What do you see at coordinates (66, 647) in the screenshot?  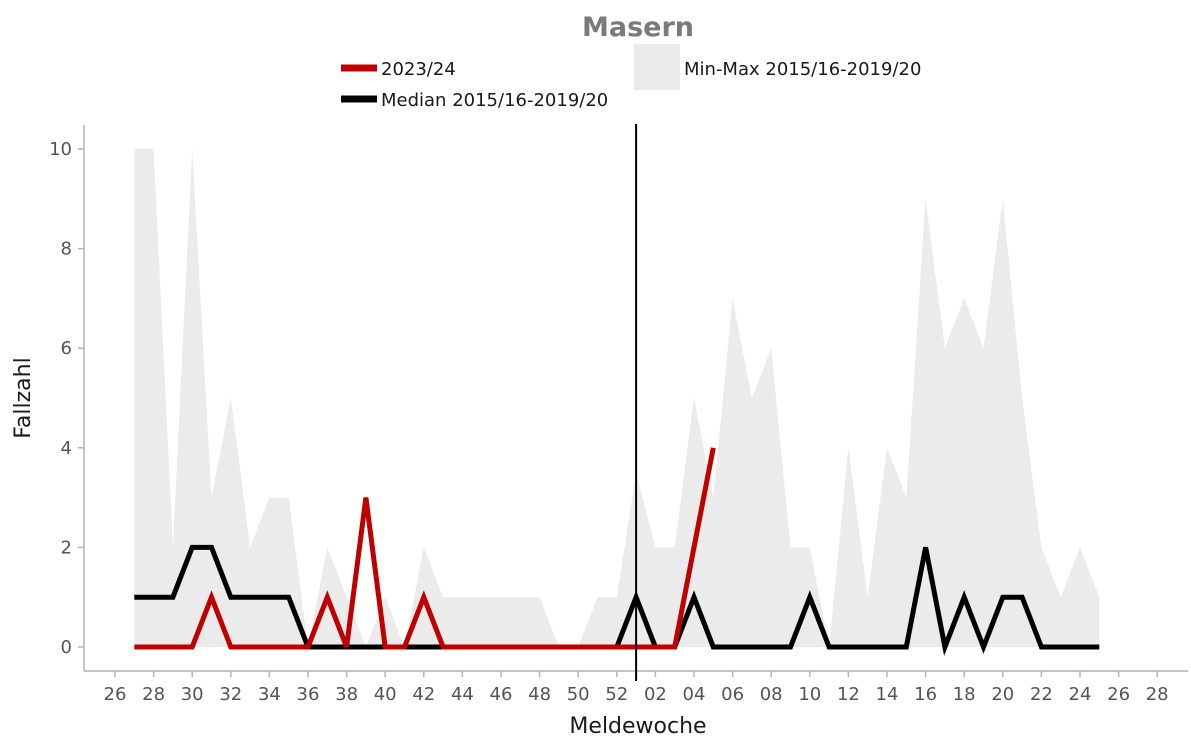 I see `y-tick-label: 0` at bounding box center [66, 647].